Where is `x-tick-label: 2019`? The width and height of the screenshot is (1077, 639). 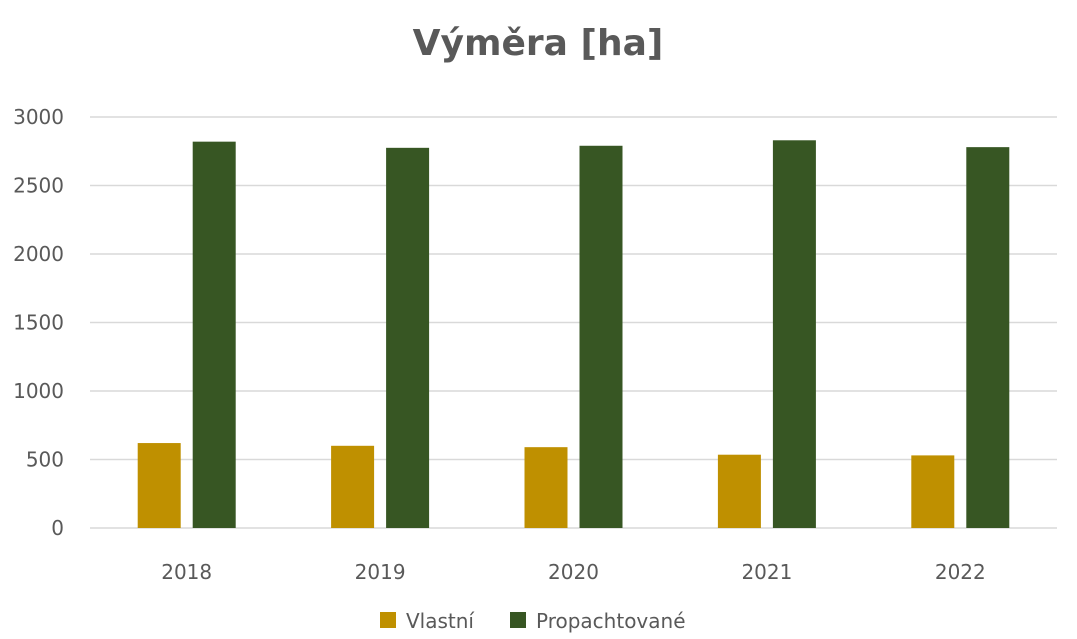
x-tick-label: 2019 is located at coordinates (380, 572).